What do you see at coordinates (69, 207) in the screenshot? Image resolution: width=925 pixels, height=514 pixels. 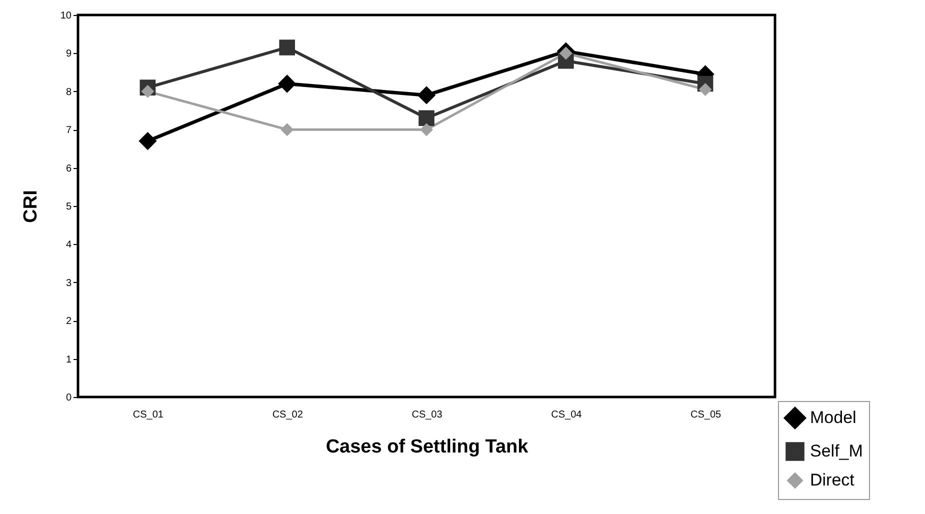 I see `y-tick-label: 5` at bounding box center [69, 207].